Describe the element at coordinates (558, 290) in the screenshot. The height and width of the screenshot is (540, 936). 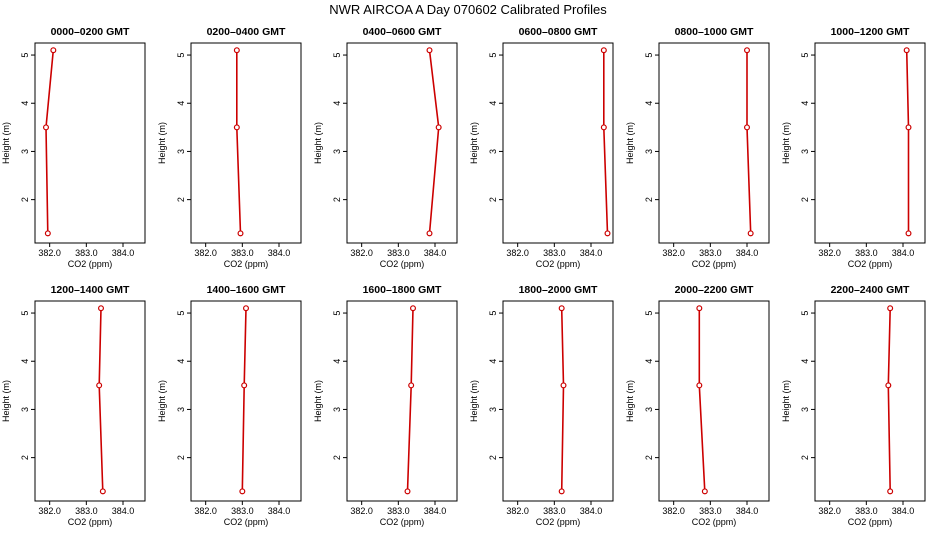
I see `panel-title: 1800–2000 GMT` at that location.